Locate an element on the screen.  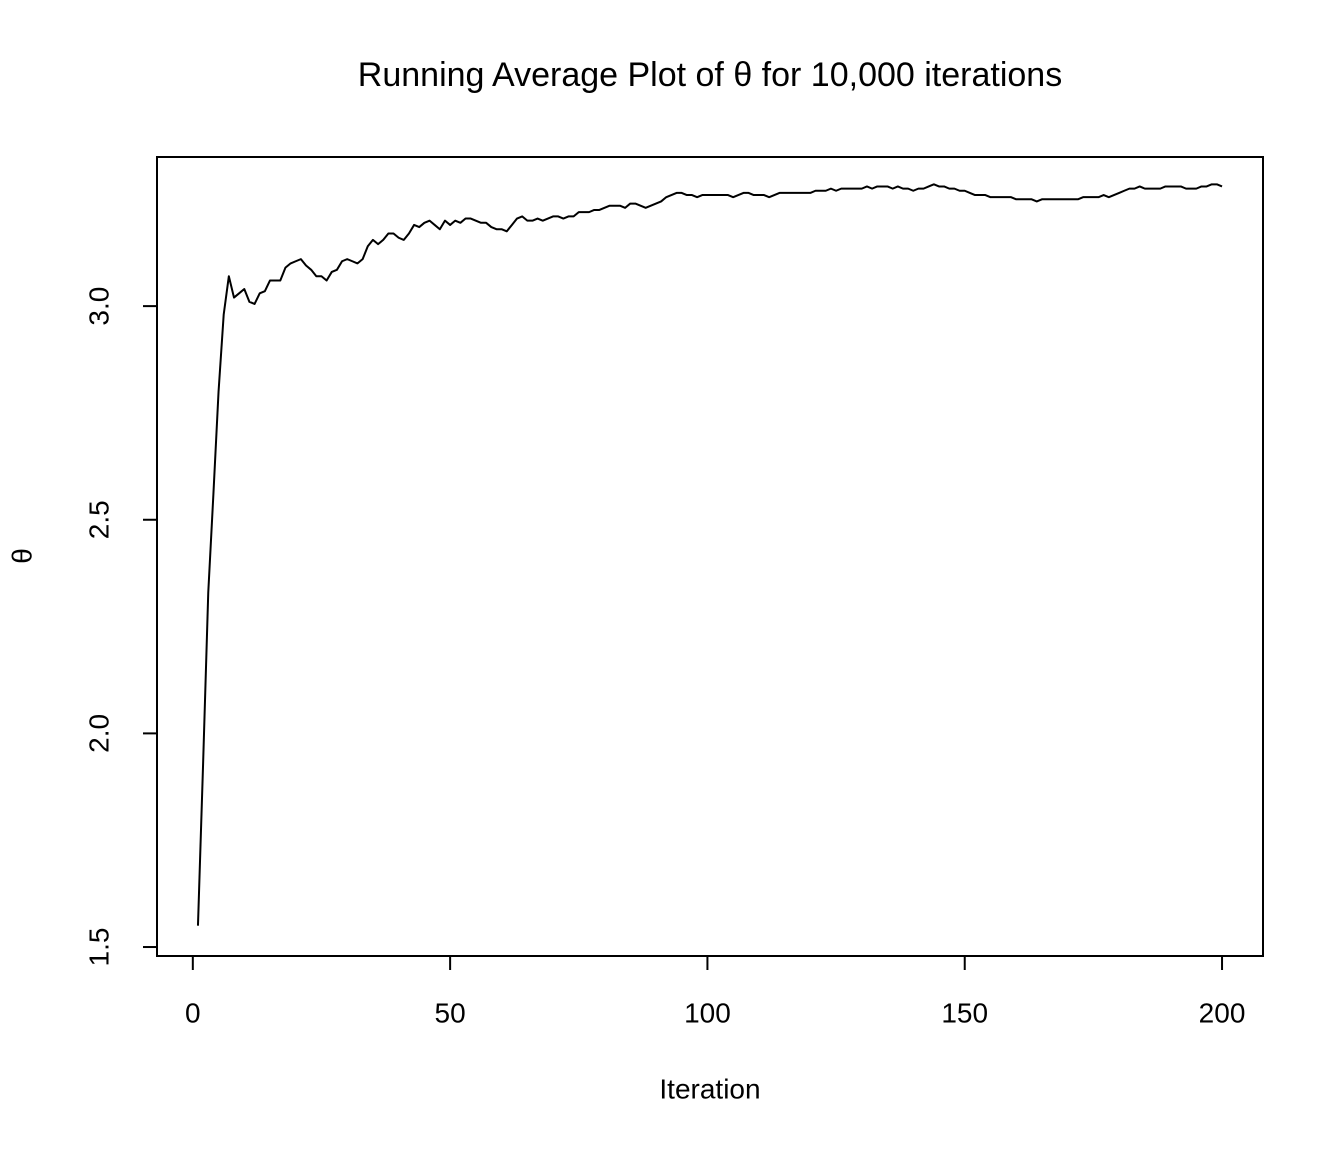
y-axis-label: θ is located at coordinates (21, 556).